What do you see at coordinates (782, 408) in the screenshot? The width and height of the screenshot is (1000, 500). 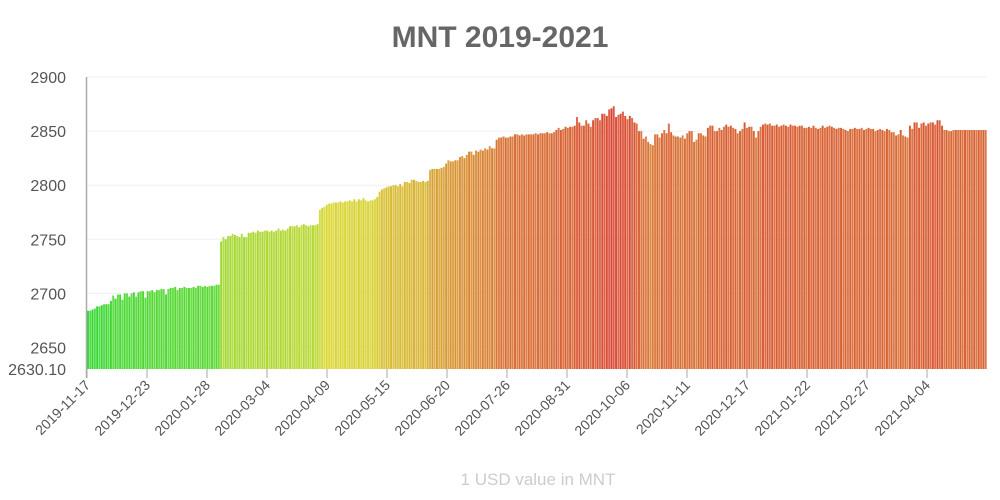 I see `x-tick-label: 2021-01-22` at bounding box center [782, 408].